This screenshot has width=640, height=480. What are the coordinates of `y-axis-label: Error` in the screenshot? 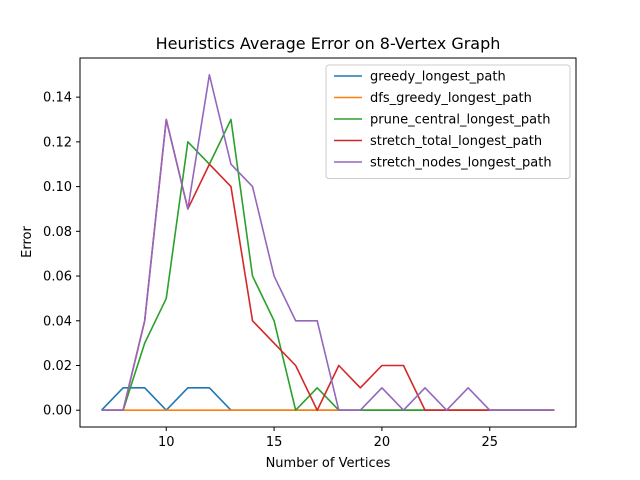 It's located at (27, 242).